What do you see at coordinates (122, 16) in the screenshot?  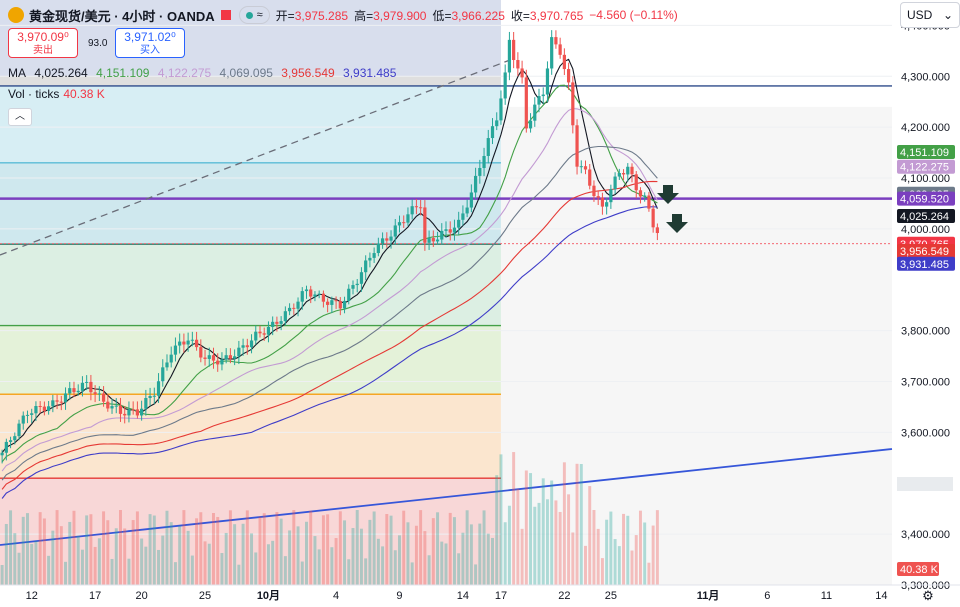 I see `symbol-title: 黄金现货/美元 · 4小时 · OANDA` at bounding box center [122, 16].